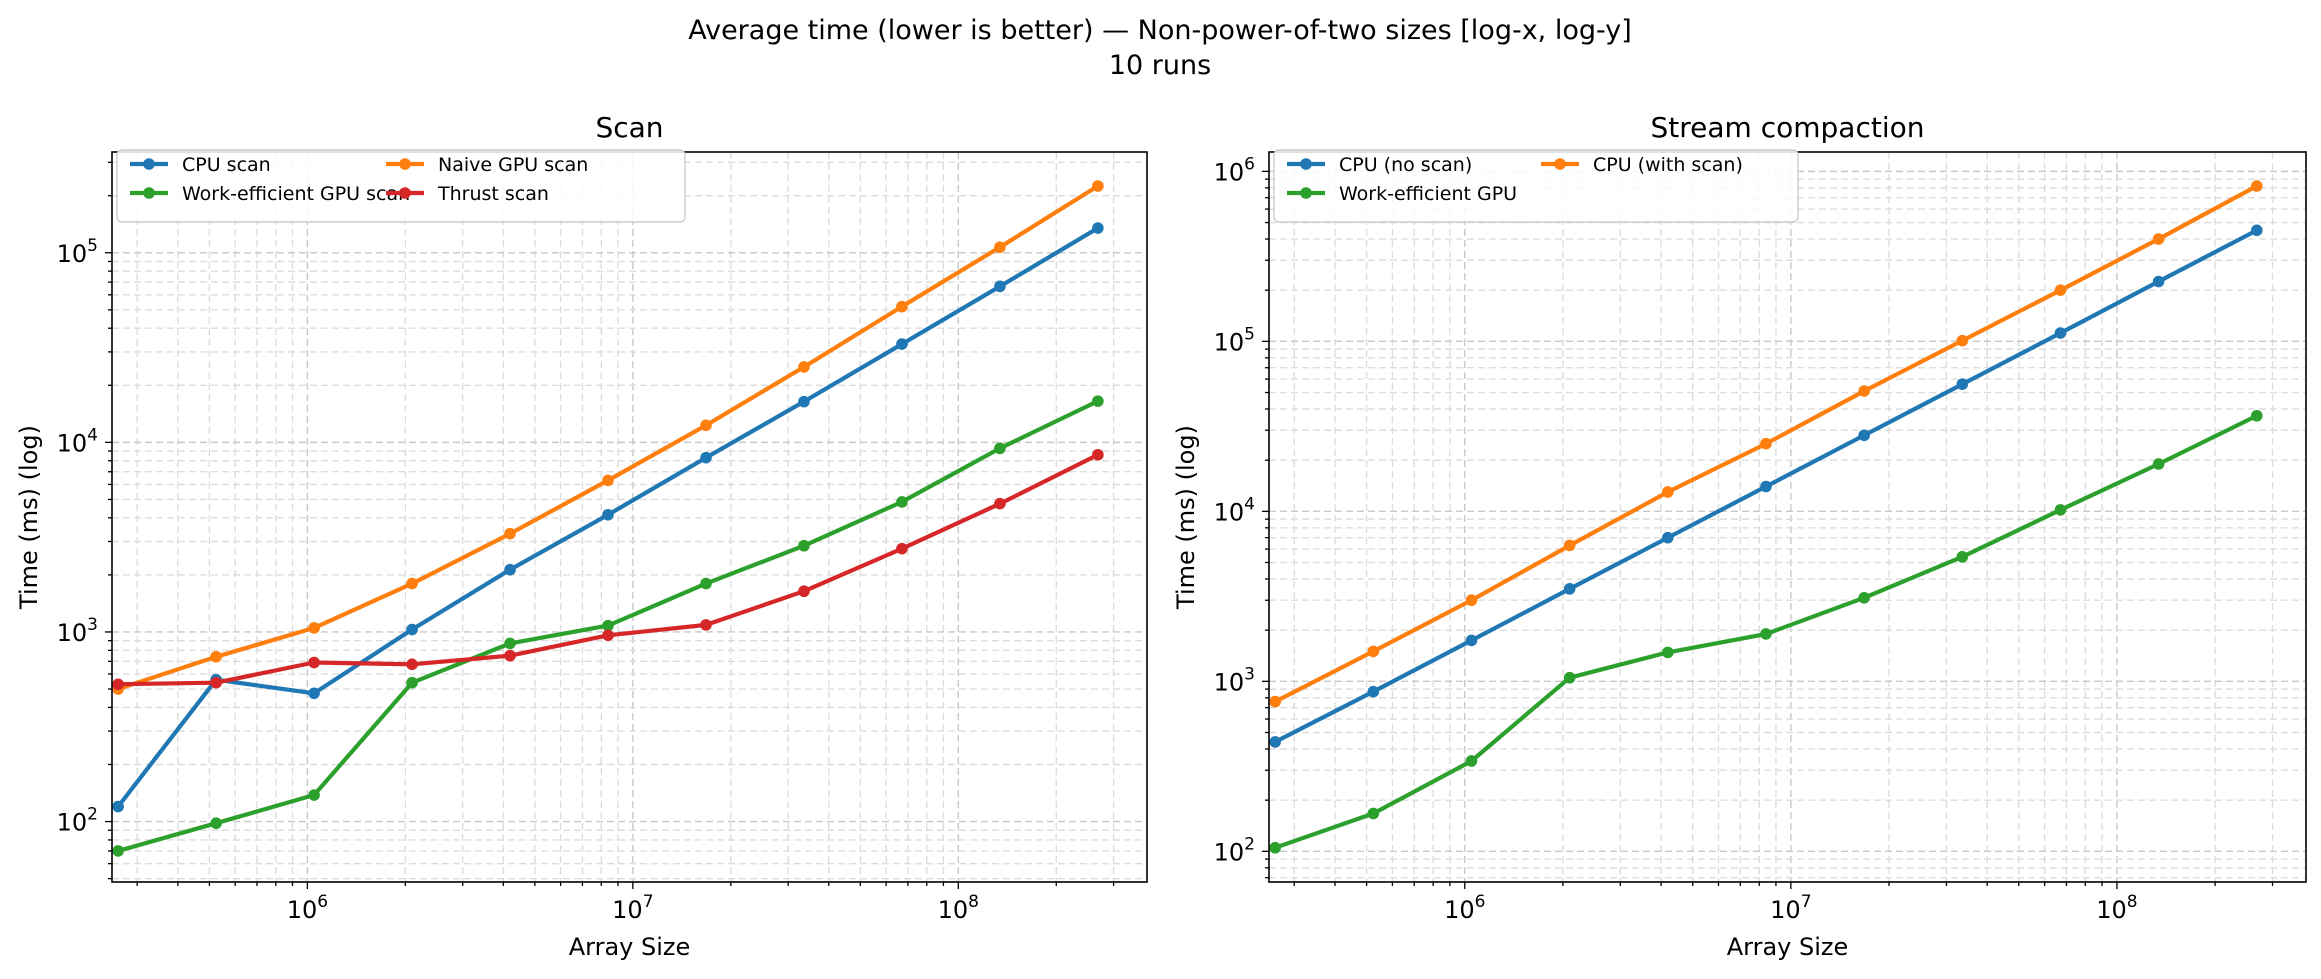 The width and height of the screenshot is (2321, 979). What do you see at coordinates (1668, 165) in the screenshot?
I see `legend-label: CPU (with scan)` at bounding box center [1668, 165].